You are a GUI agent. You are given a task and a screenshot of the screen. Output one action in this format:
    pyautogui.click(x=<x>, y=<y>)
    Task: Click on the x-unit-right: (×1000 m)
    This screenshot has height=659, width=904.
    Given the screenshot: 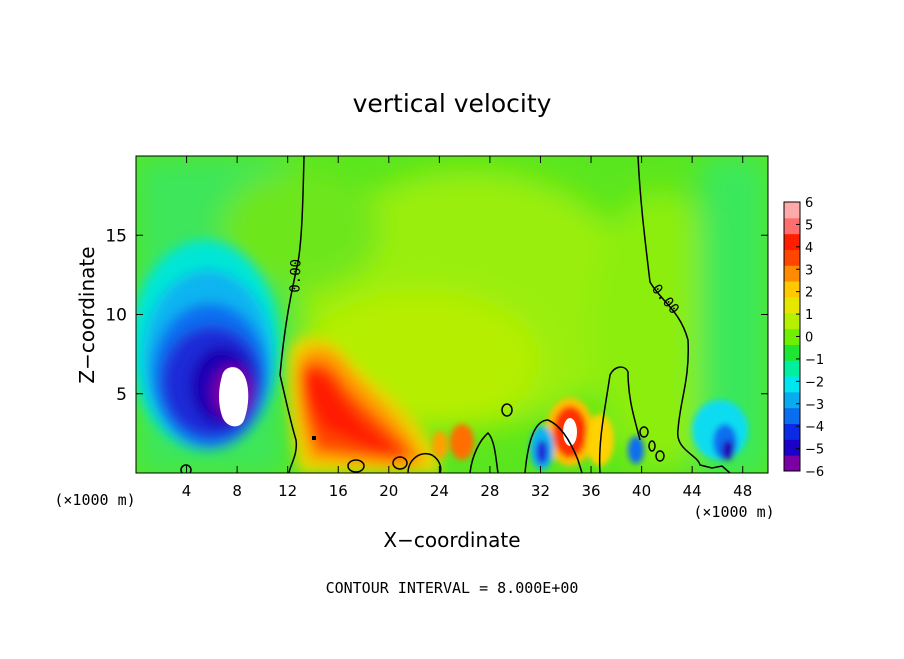 What is the action you would take?
    pyautogui.click(x=733, y=512)
    